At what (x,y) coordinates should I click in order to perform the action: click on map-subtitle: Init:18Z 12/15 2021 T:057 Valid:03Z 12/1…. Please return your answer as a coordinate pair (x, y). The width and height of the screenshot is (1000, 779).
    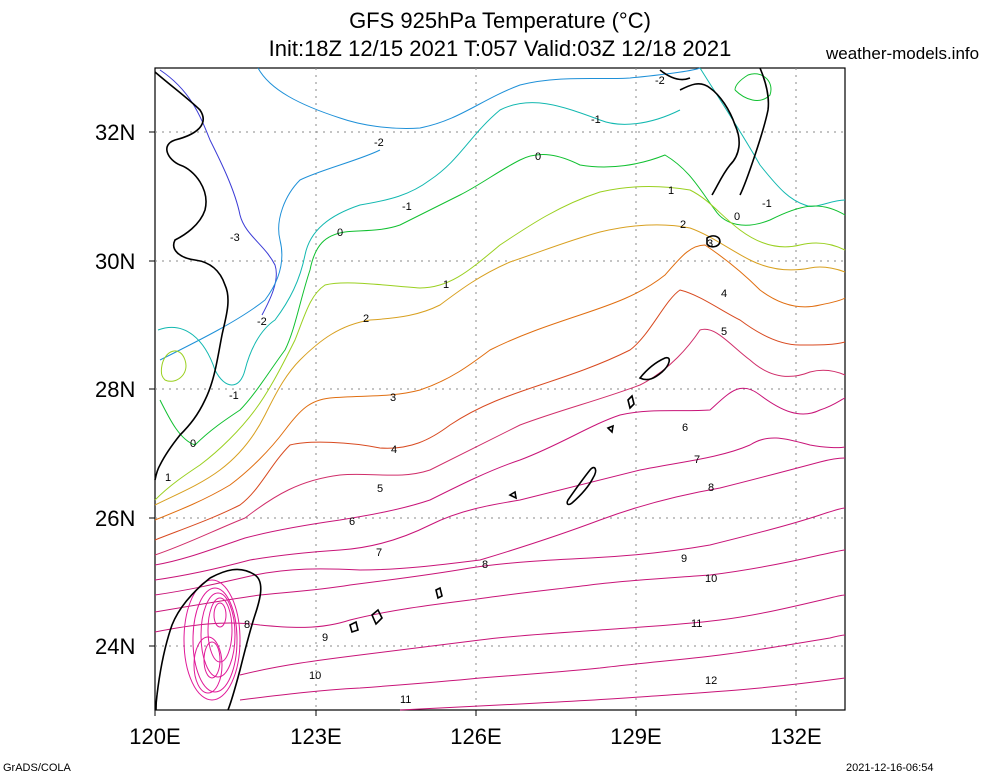
    Looking at the image, I should click on (500, 48).